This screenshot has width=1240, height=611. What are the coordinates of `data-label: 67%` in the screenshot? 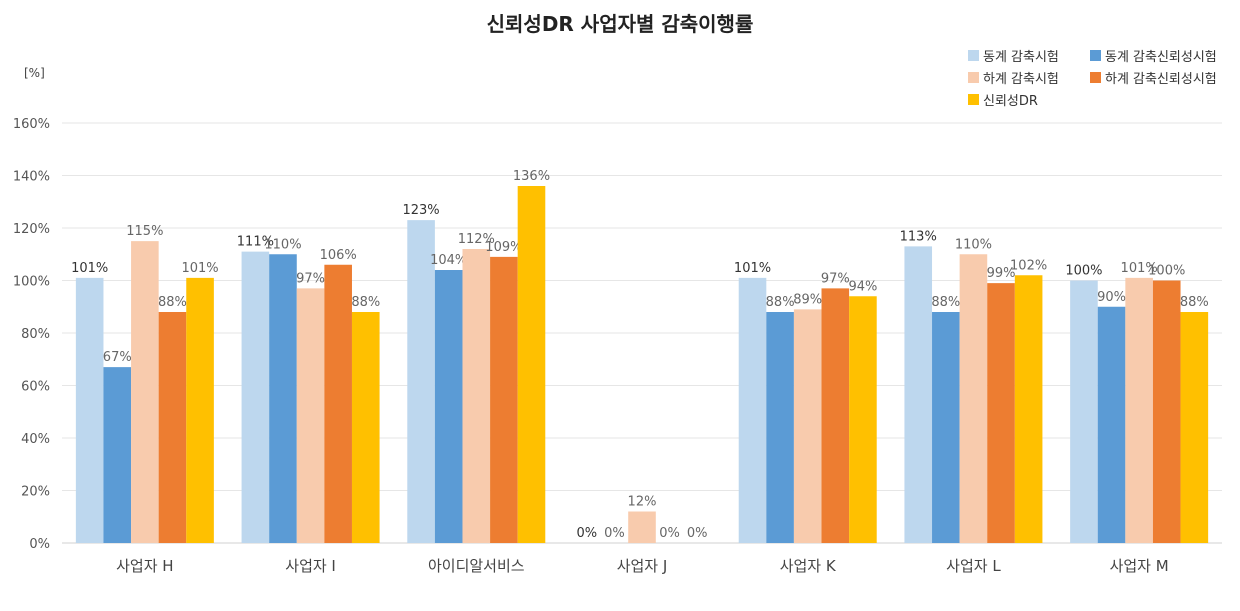 It's located at (117, 357).